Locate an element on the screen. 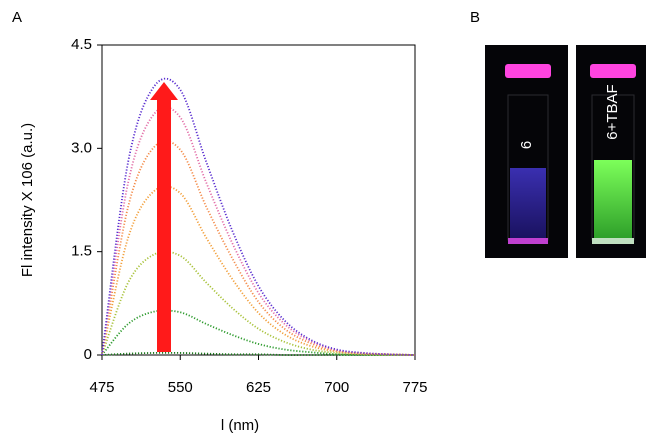 This screenshot has height=436, width=647. y-axis-label: Fl intensity X 106 (a.u.) is located at coordinates (27, 200).